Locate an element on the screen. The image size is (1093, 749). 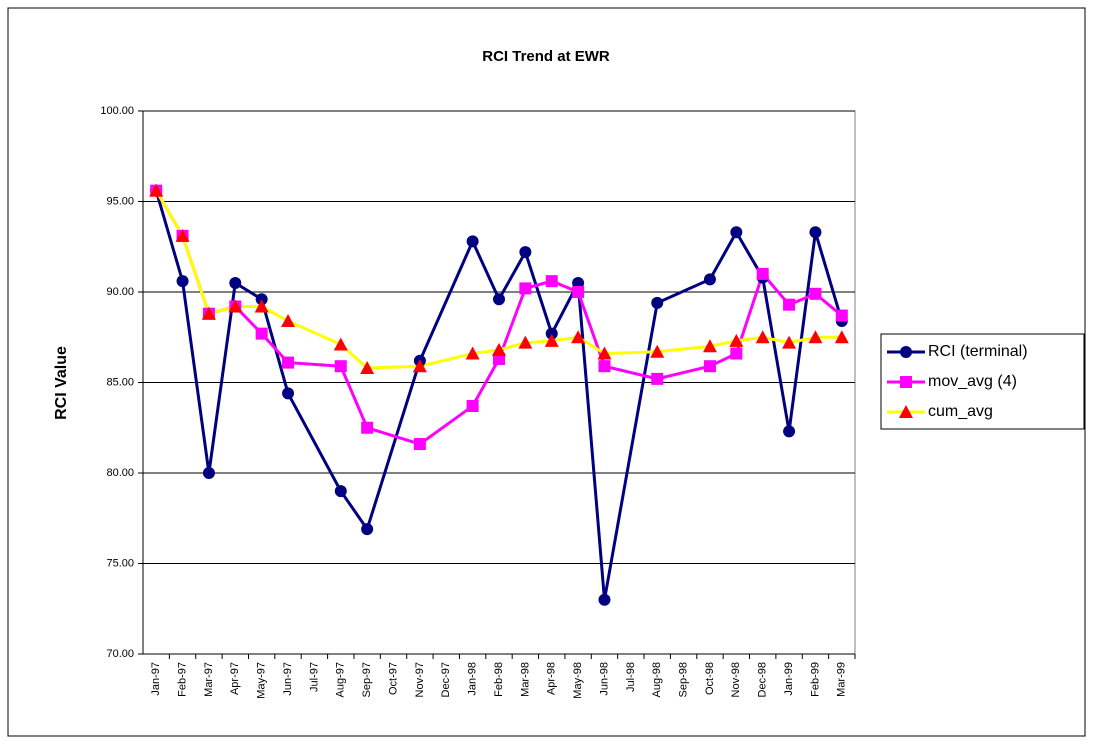
y-tick-label: 80.00 is located at coordinates (120, 473).